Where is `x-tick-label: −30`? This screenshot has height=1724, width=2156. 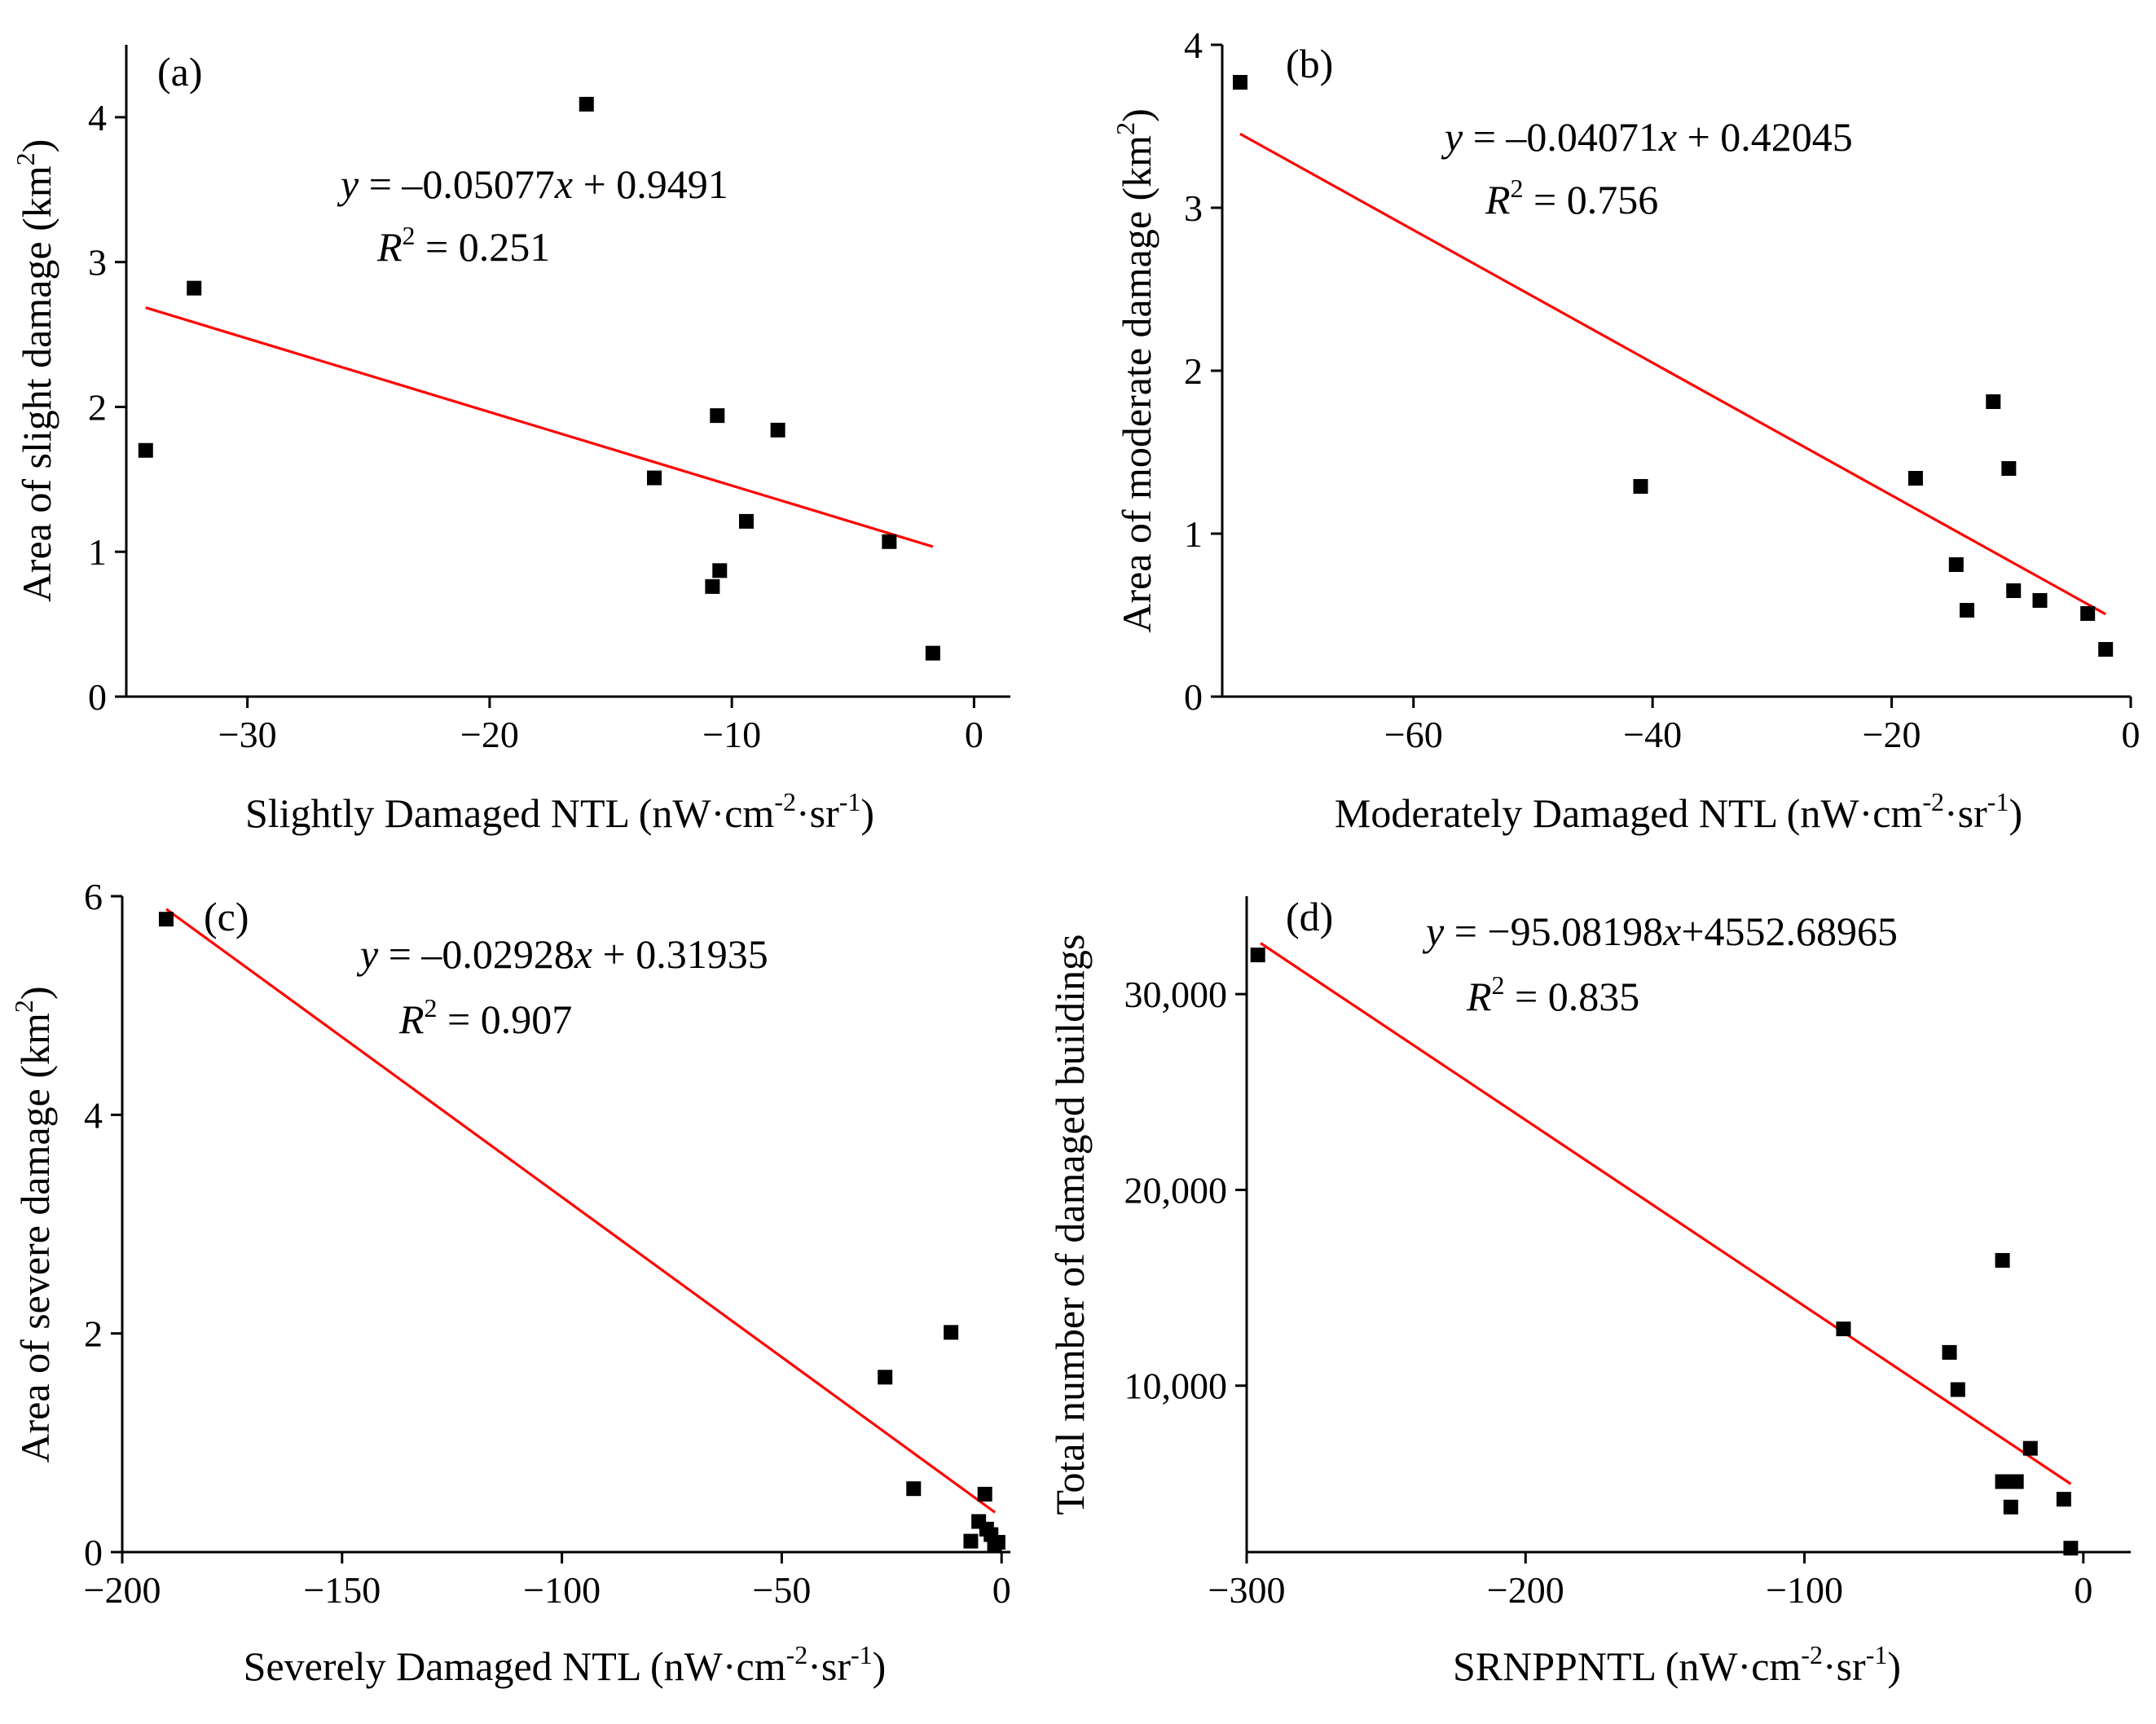
x-tick-label: −30 is located at coordinates (247, 734).